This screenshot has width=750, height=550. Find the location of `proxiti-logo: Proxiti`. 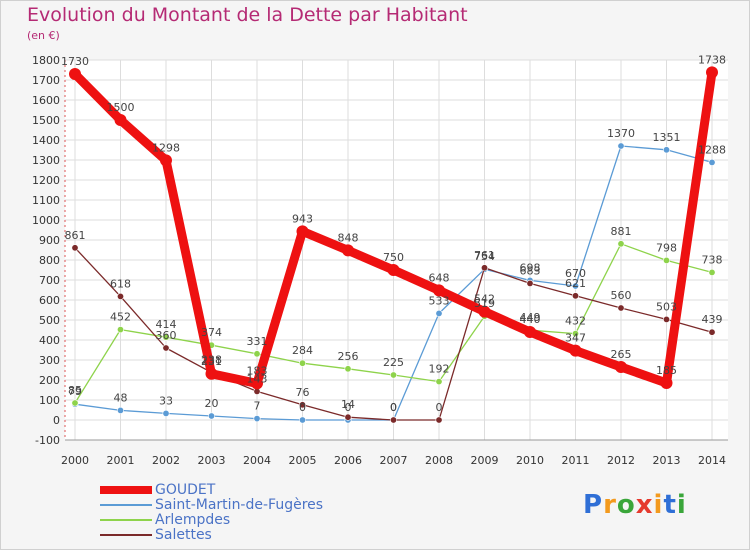

proxiti-logo: Proxiti is located at coordinates (635, 505).